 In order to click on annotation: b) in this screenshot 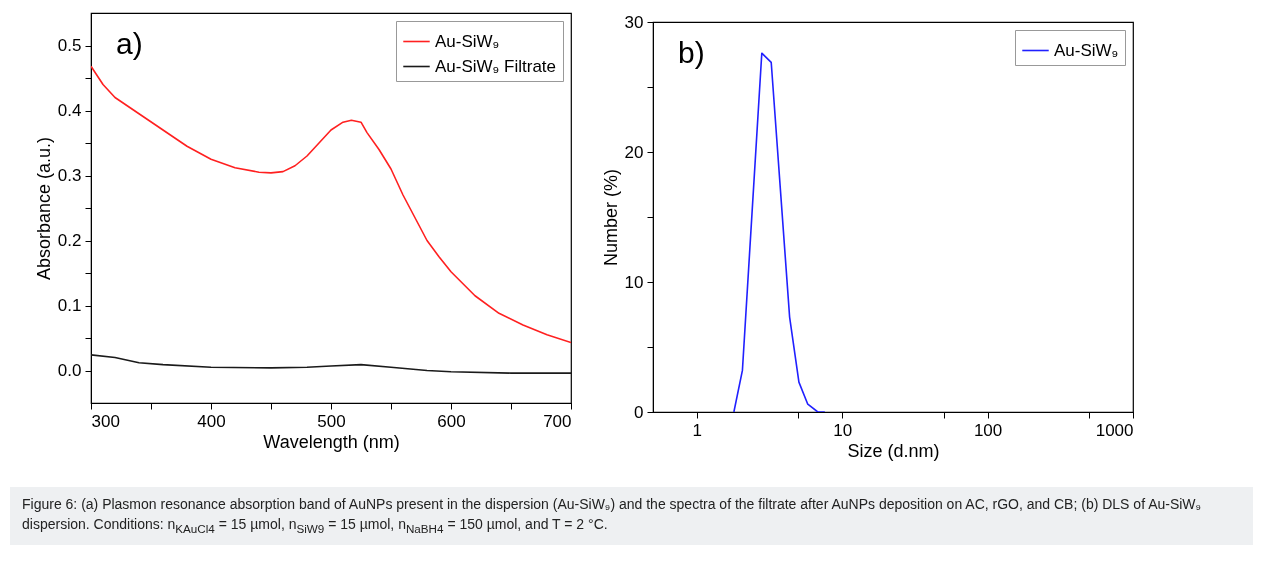, I will do `click(691, 52)`.